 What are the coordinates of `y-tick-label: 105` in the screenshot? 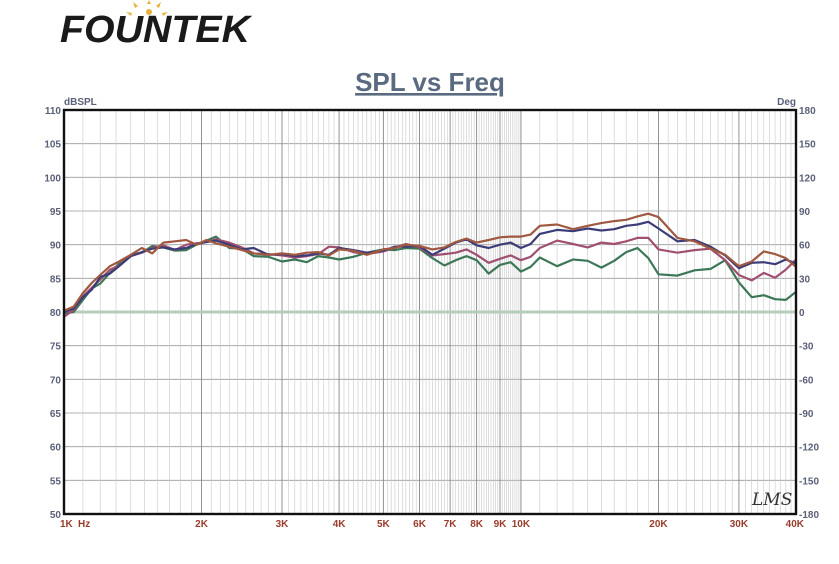 It's located at (52, 145).